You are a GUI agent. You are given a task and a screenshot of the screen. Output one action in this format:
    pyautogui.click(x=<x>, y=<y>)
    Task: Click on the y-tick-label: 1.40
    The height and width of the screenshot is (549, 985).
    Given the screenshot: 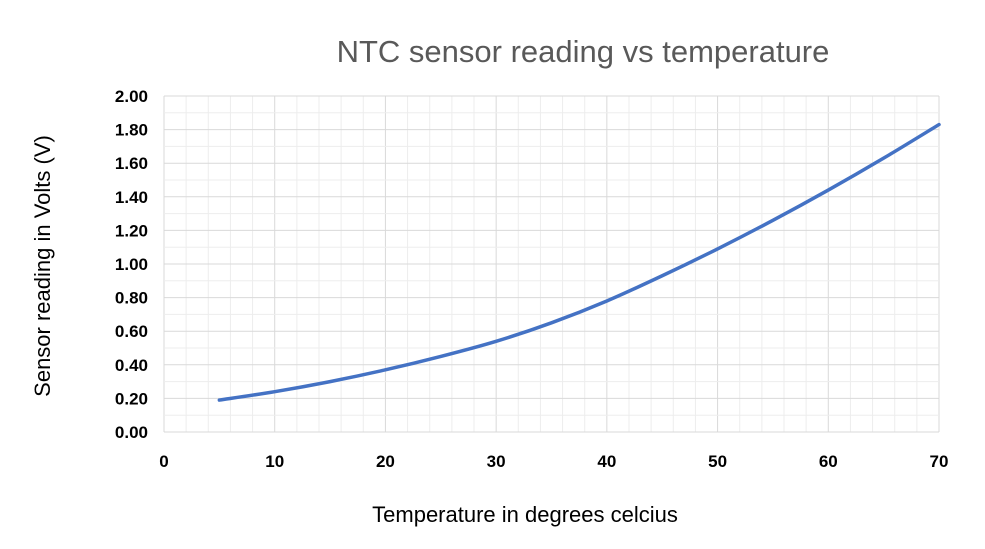 What is the action you would take?
    pyautogui.click(x=131, y=197)
    